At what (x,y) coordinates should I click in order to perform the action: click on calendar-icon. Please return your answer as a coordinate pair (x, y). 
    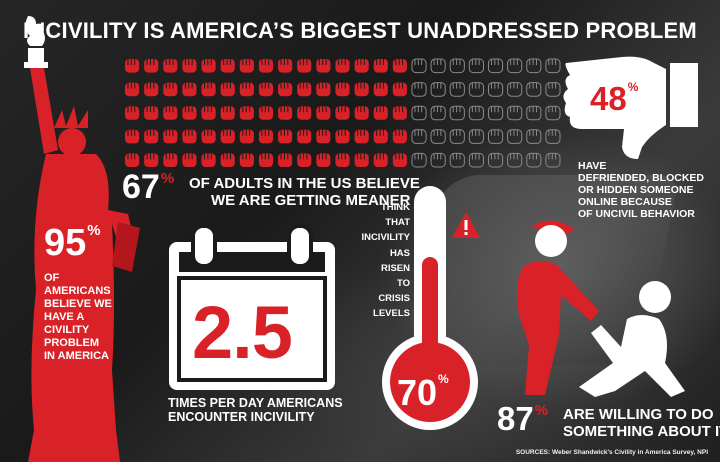
    Looking at the image, I should click on (252, 307).